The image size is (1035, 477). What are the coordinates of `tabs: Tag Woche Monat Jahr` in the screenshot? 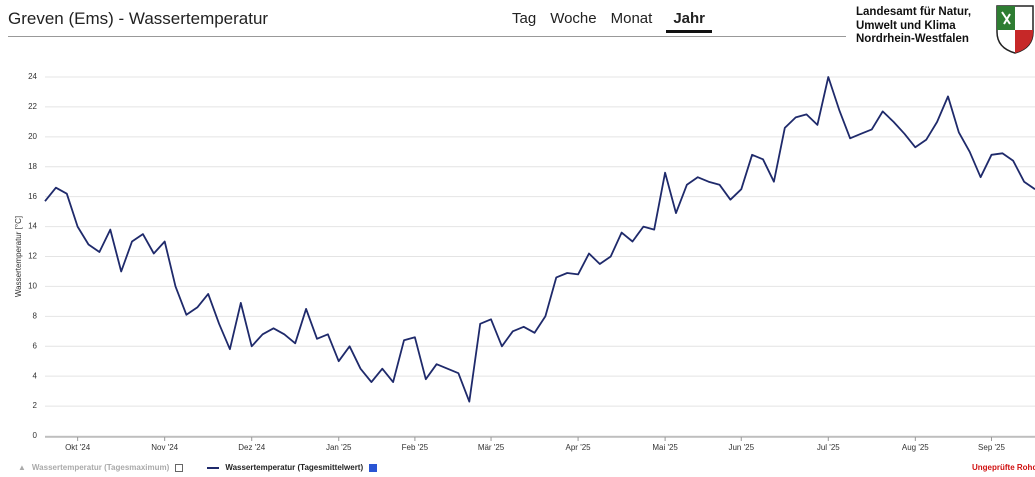 It's located at (612, 21).